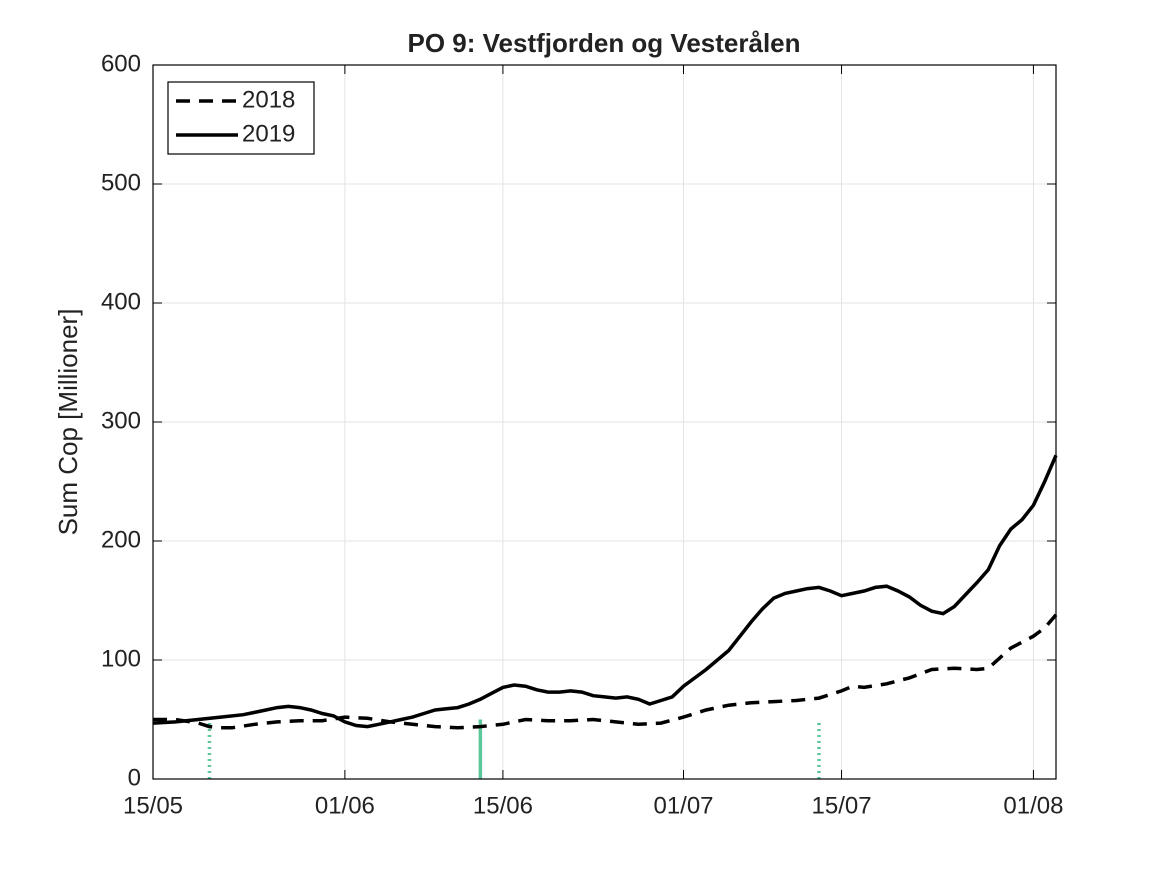 The image size is (1167, 880). What do you see at coordinates (1033, 805) in the screenshot?
I see `x-tick-label: 01/08` at bounding box center [1033, 805].